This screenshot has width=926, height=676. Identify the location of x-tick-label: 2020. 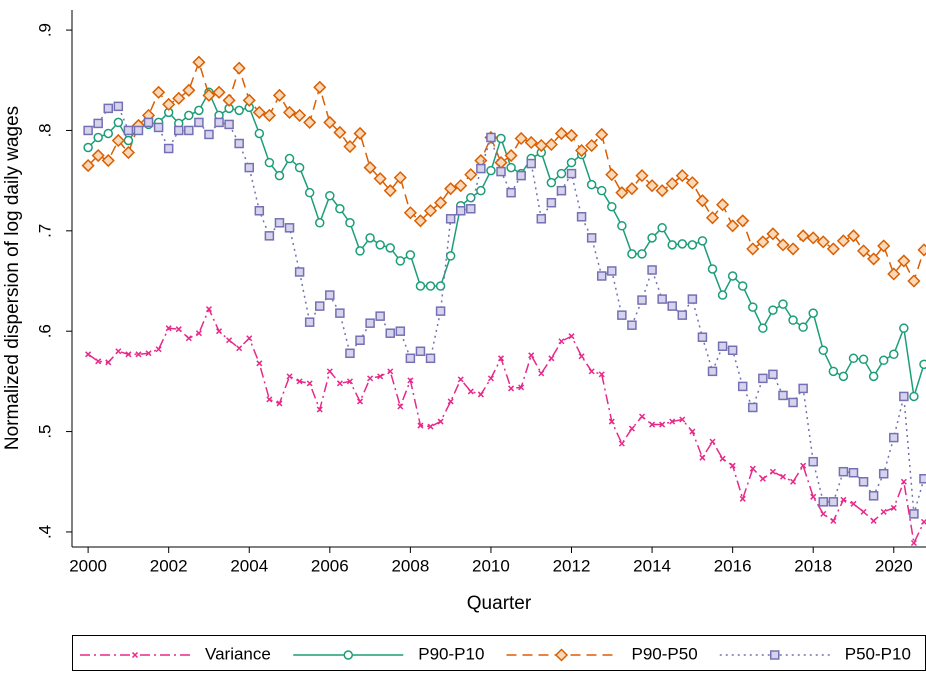
(894, 565).